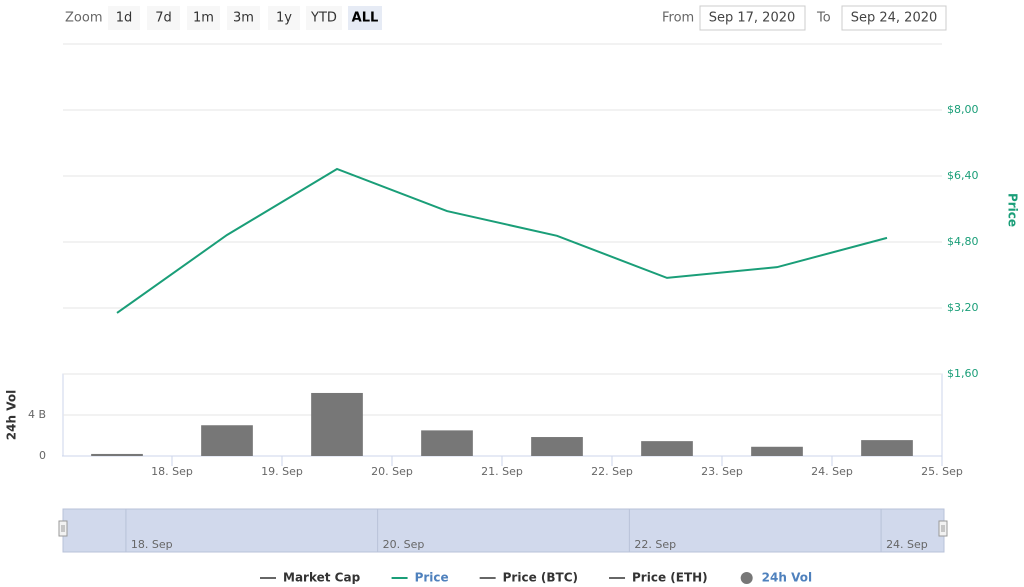 This screenshot has width=1024, height=587. Describe the element at coordinates (963, 109) in the screenshot. I see `y-tick-label: $8,00` at that location.